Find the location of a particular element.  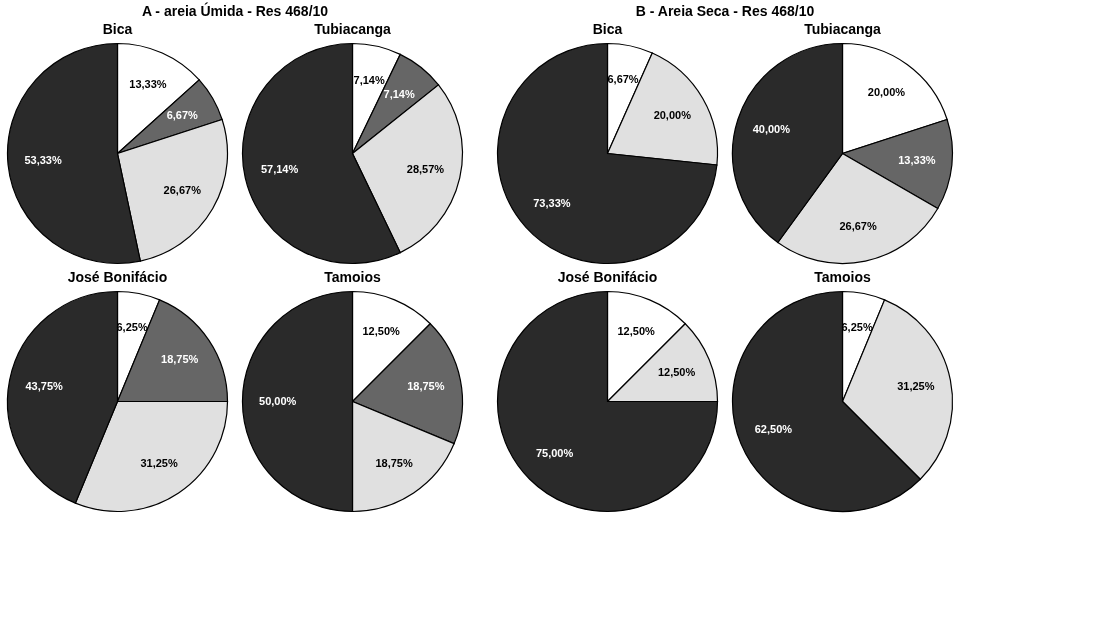

data-label: 43,75% is located at coordinates (44, 385).